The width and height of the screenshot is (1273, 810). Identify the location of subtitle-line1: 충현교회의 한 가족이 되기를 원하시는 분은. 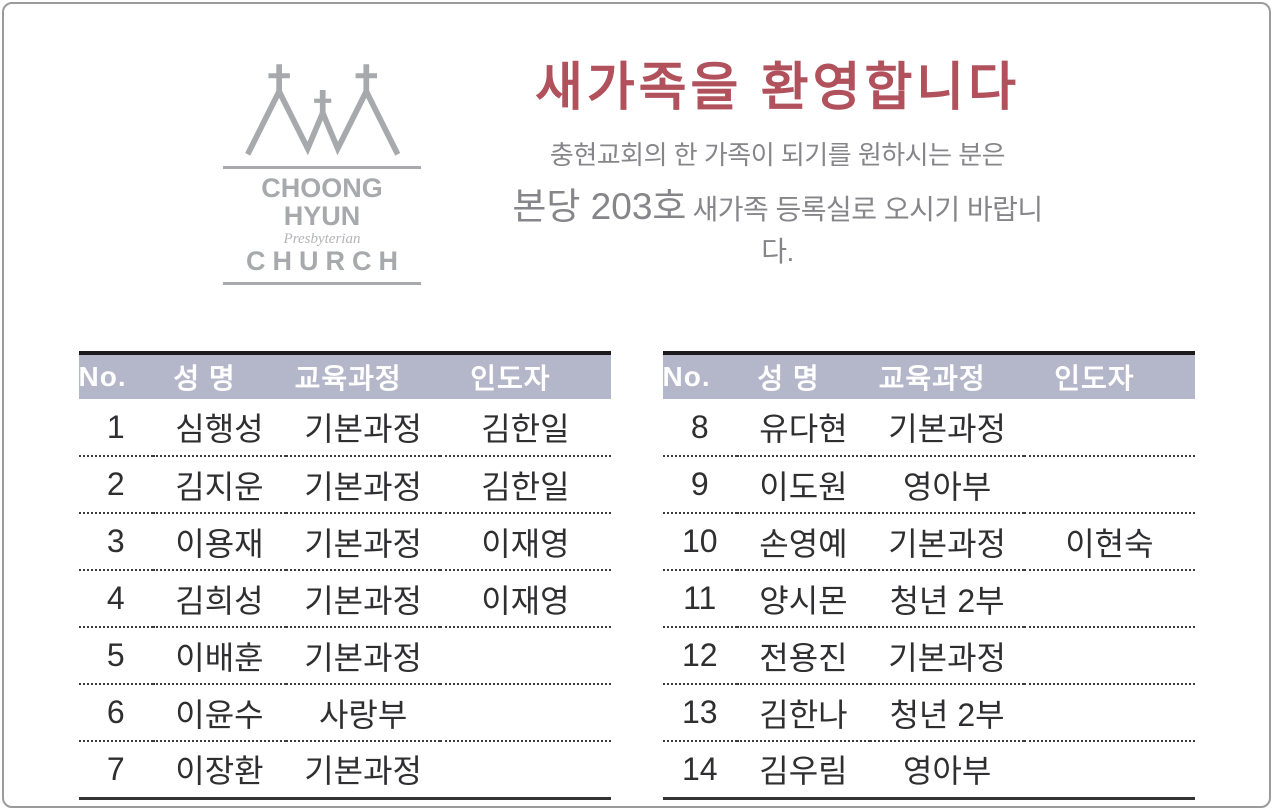
(777, 155).